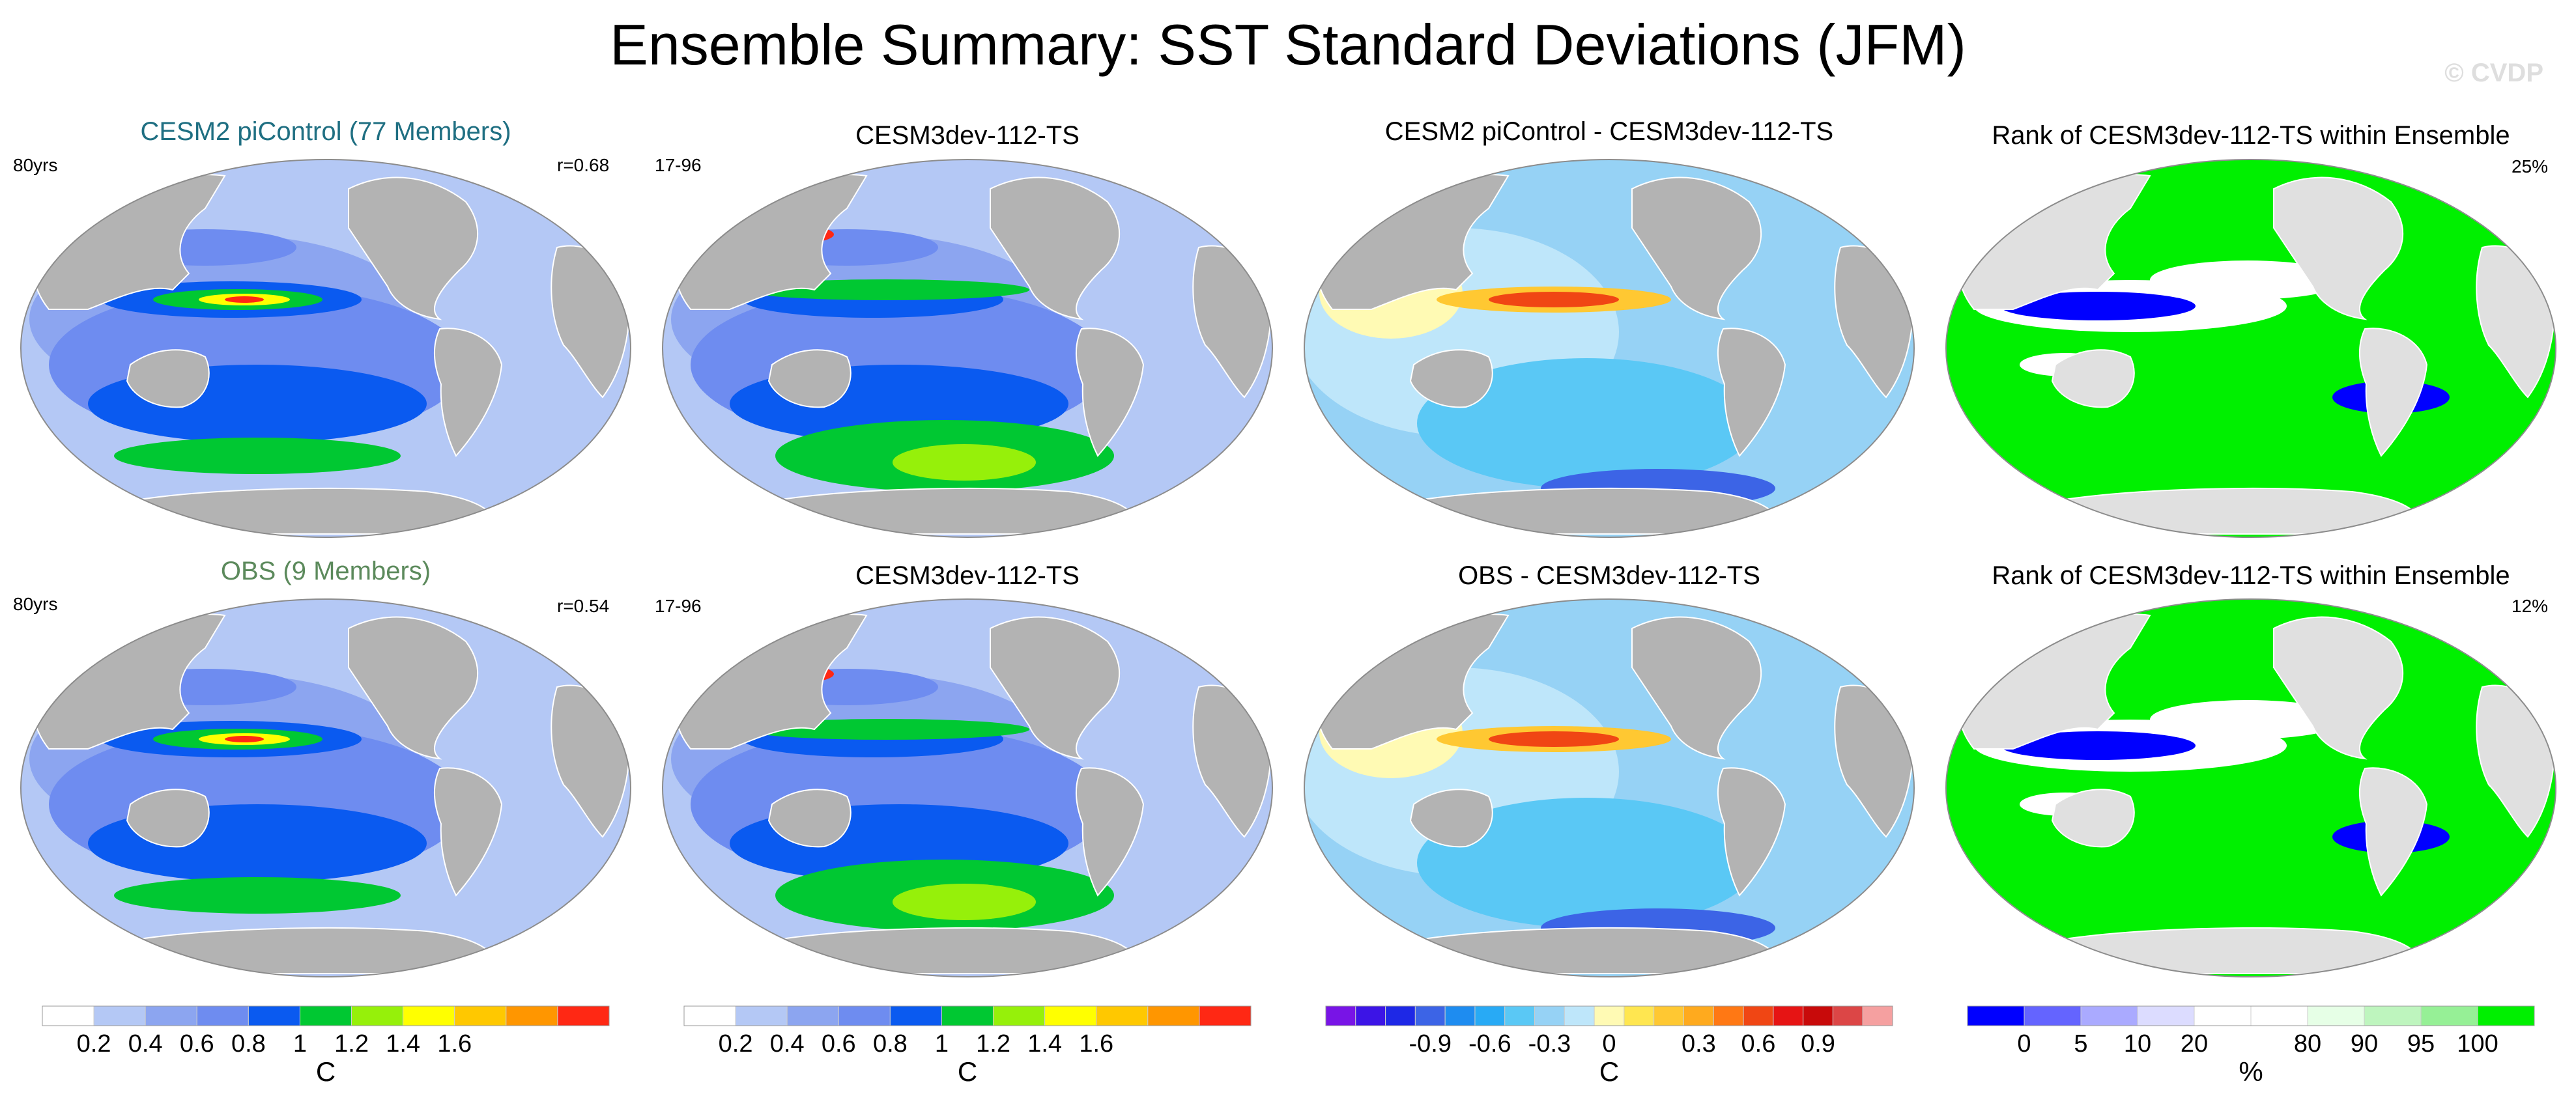 This screenshot has width=2576, height=1109. Describe the element at coordinates (2251, 576) in the screenshot. I see `panel-title-r2c4: Rank of CESM3dev-112-TS within Ensemble` at that location.